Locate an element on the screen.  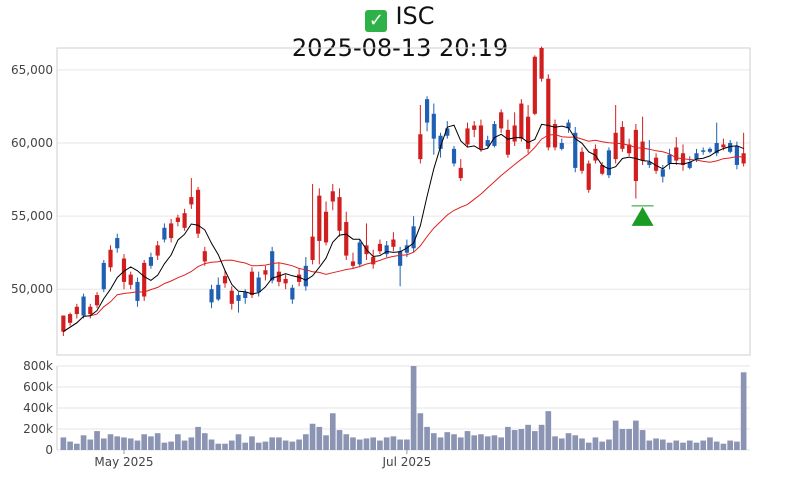
x-tick-label: Jul 2025 is located at coordinates (406, 462).